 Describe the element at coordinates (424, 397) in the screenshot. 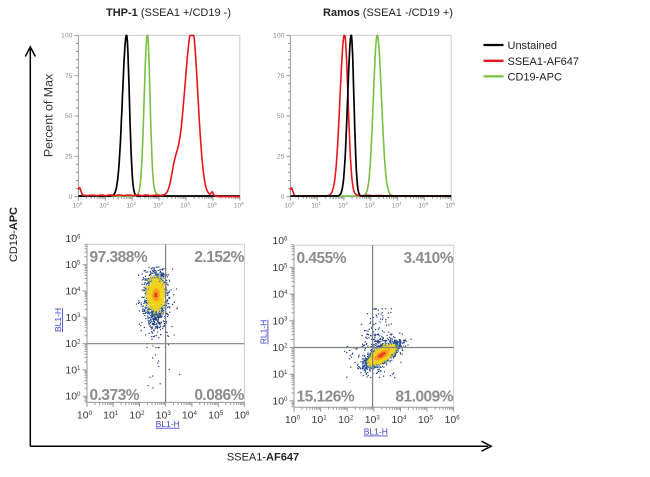

I see `svg-text: 81.009%` at that location.